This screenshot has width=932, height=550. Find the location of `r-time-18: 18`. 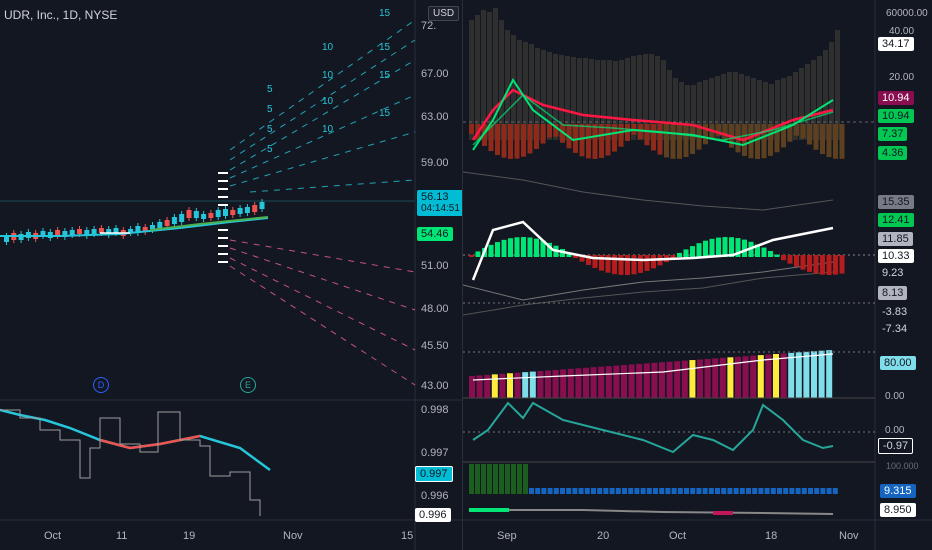

r-time-18: 18 is located at coordinates (771, 536).